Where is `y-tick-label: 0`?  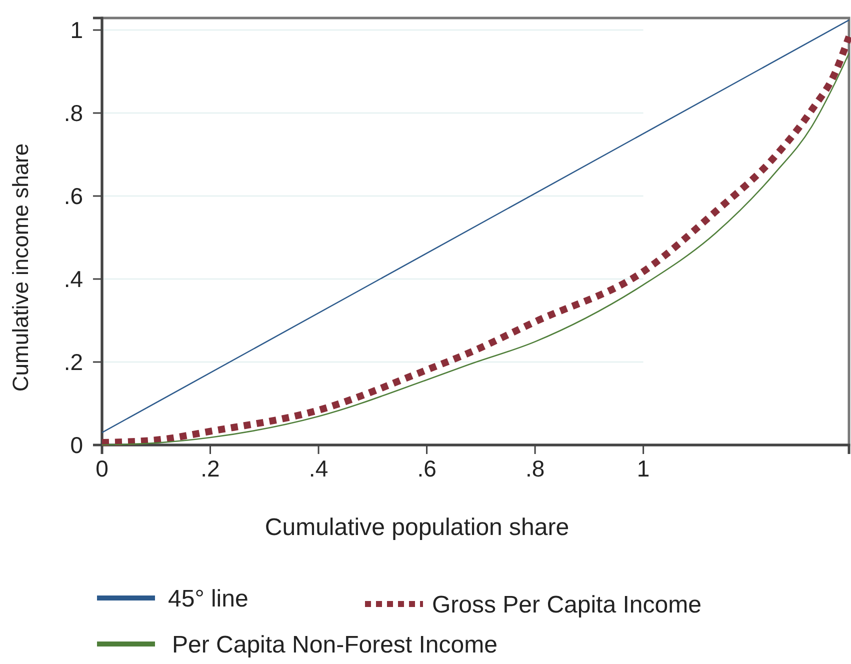
y-tick-label: 0 is located at coordinates (76, 445).